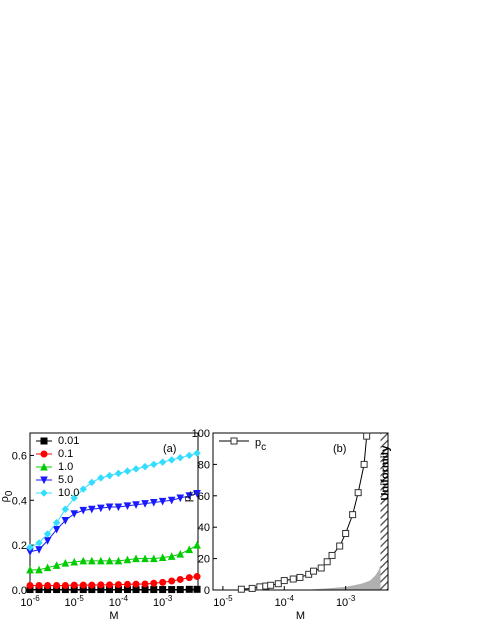  What do you see at coordinates (65, 454) in the screenshot?
I see `legend-name: 0.1` at bounding box center [65, 454].